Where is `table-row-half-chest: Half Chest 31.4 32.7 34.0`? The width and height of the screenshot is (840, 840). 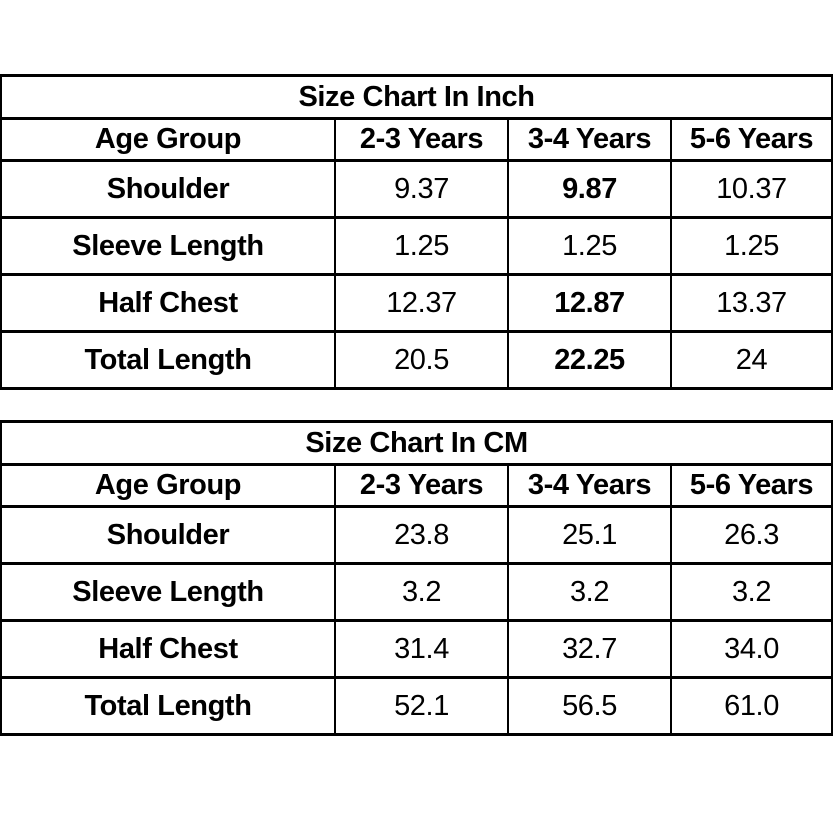 table-row-half-chest: Half Chest 31.4 32.7 34.0 is located at coordinates (417, 649).